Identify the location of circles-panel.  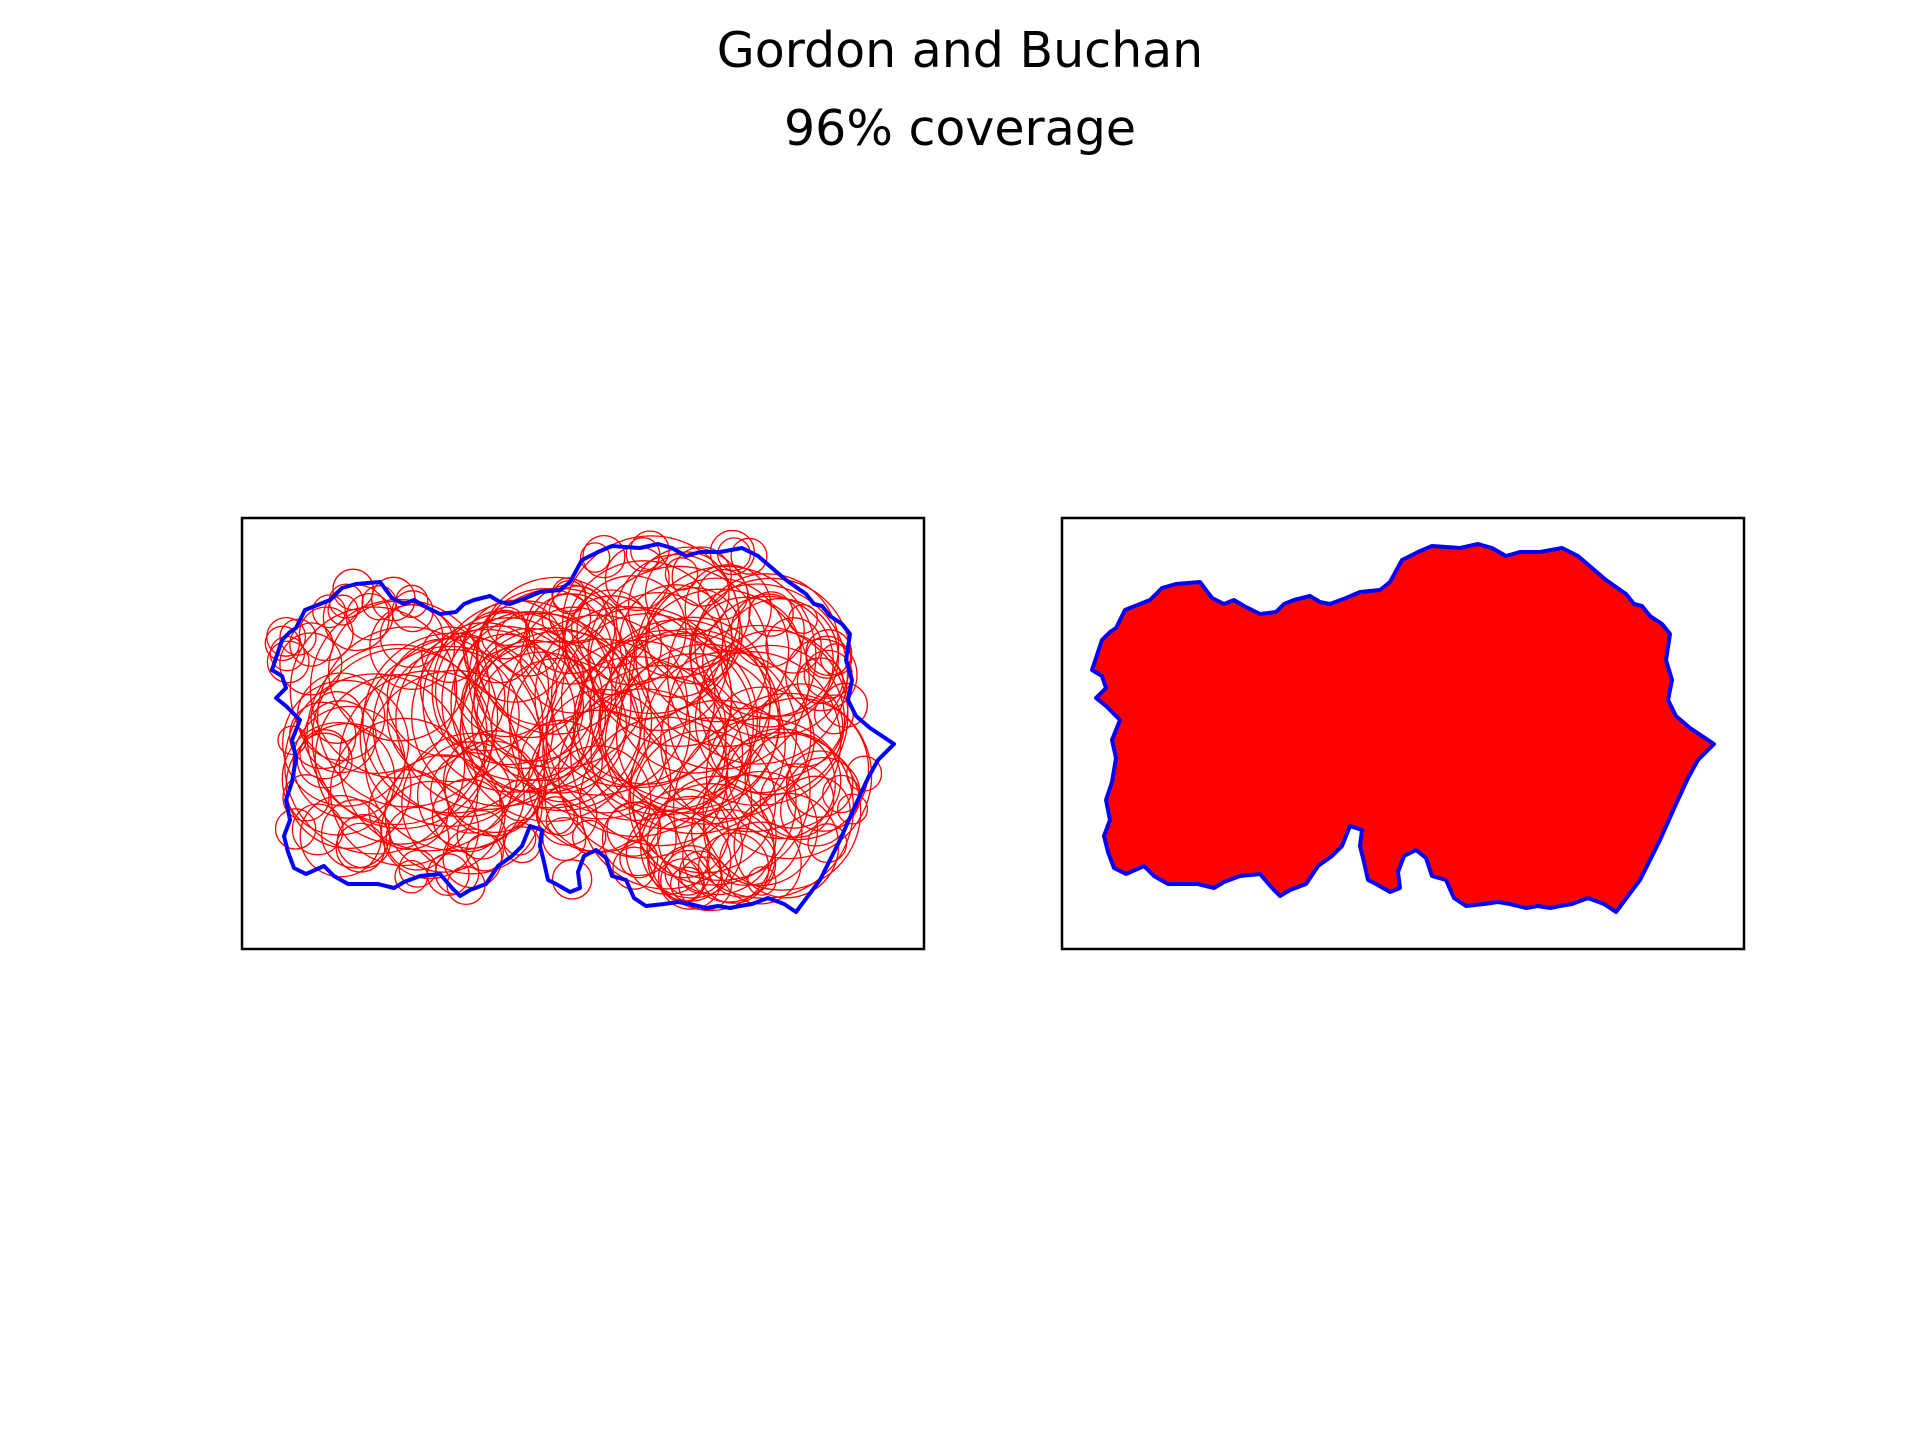
(583, 733).